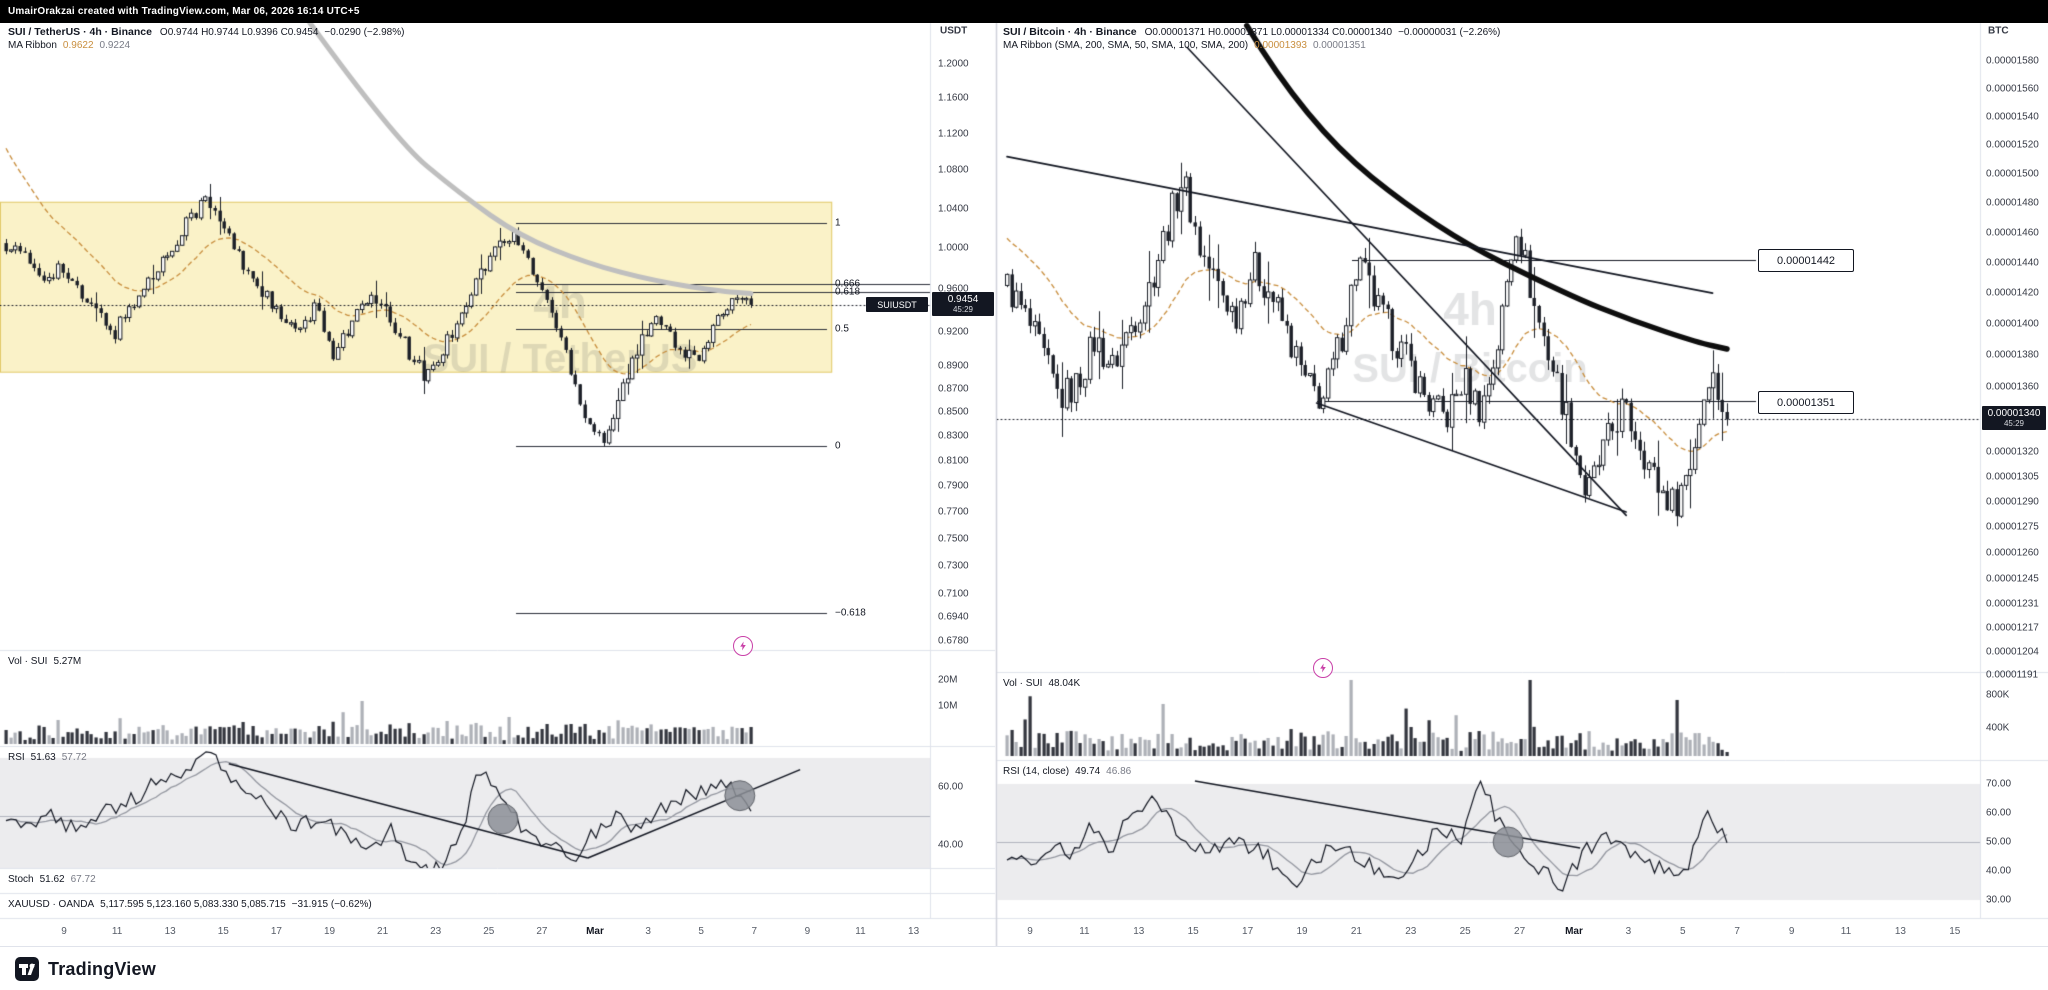 Image resolution: width=2048 pixels, height=990 pixels. Describe the element at coordinates (2012, 675) in the screenshot. I see `right-price-axis-label: 0.00001191` at that location.